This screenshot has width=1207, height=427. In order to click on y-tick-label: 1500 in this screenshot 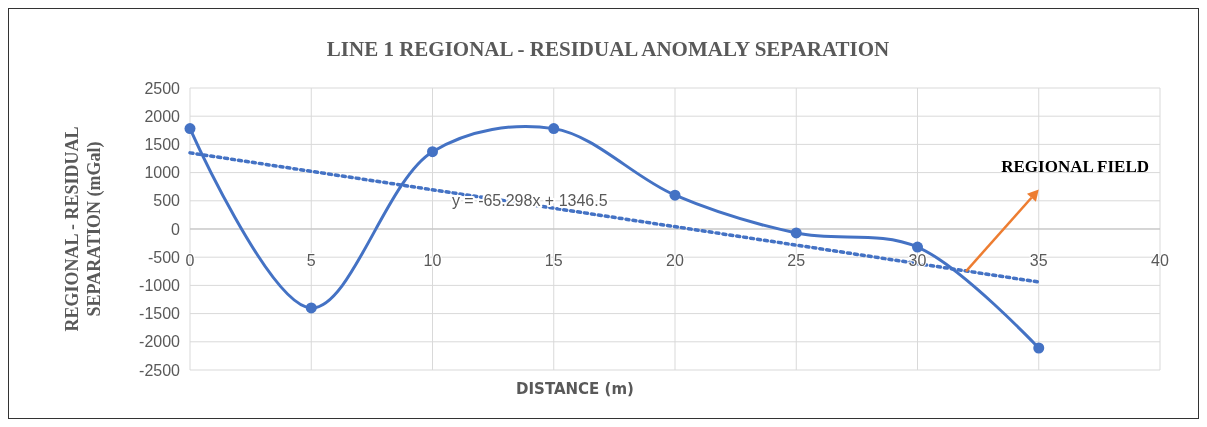, I will do `click(162, 144)`.